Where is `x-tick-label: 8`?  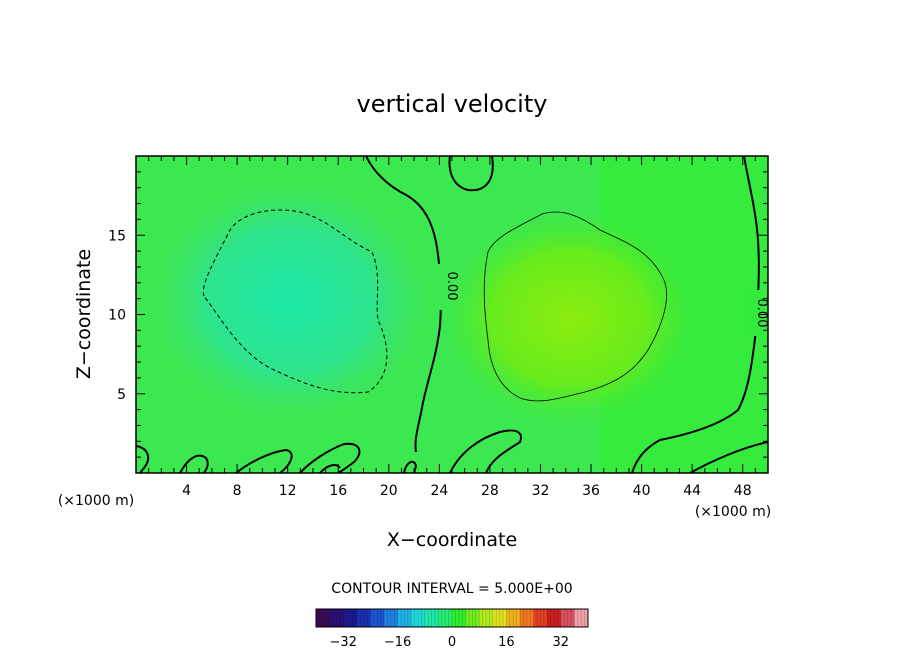
x-tick-label: 8 is located at coordinates (237, 491).